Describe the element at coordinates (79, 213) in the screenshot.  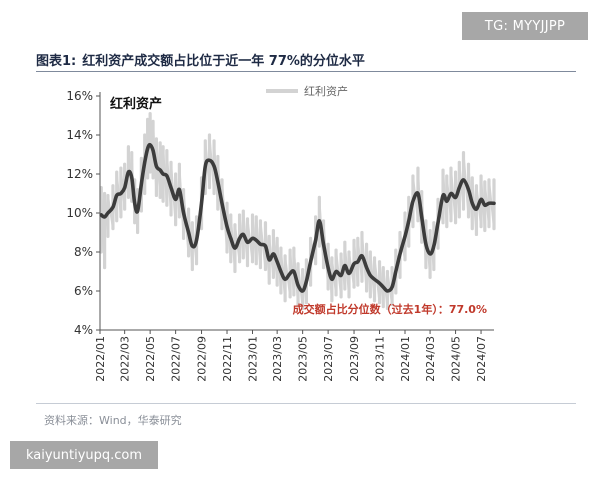
I see `y-tick-label: 10%` at that location.